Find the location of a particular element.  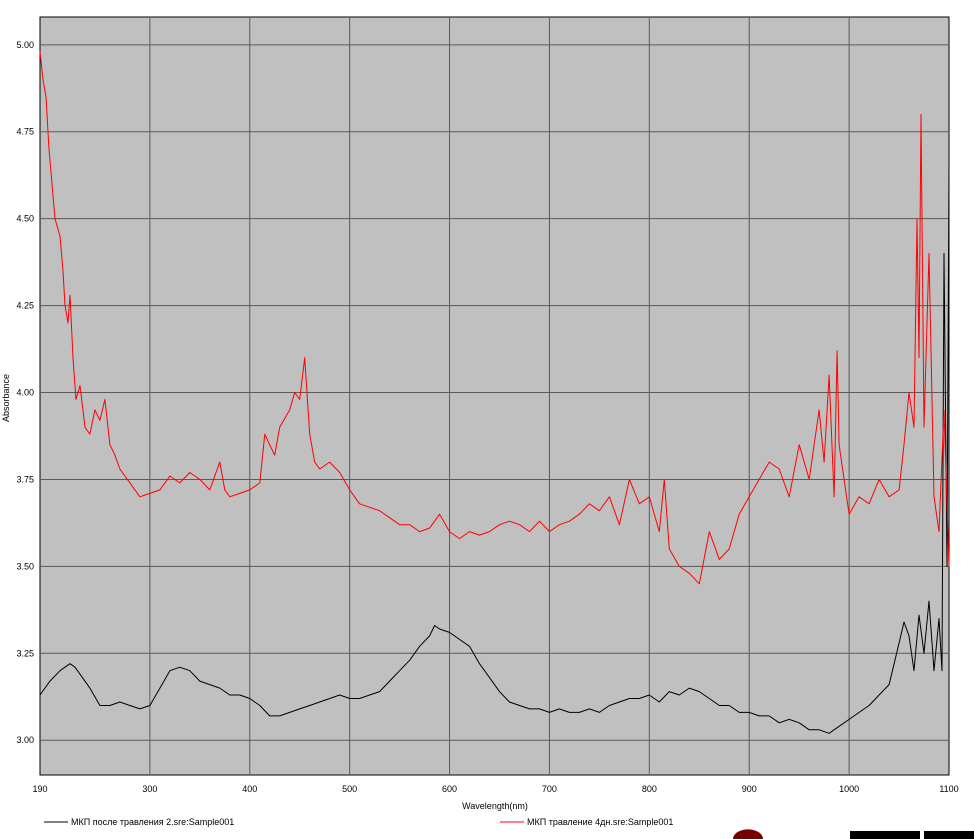

window-bottom-widgets is located at coordinates (853, 834).